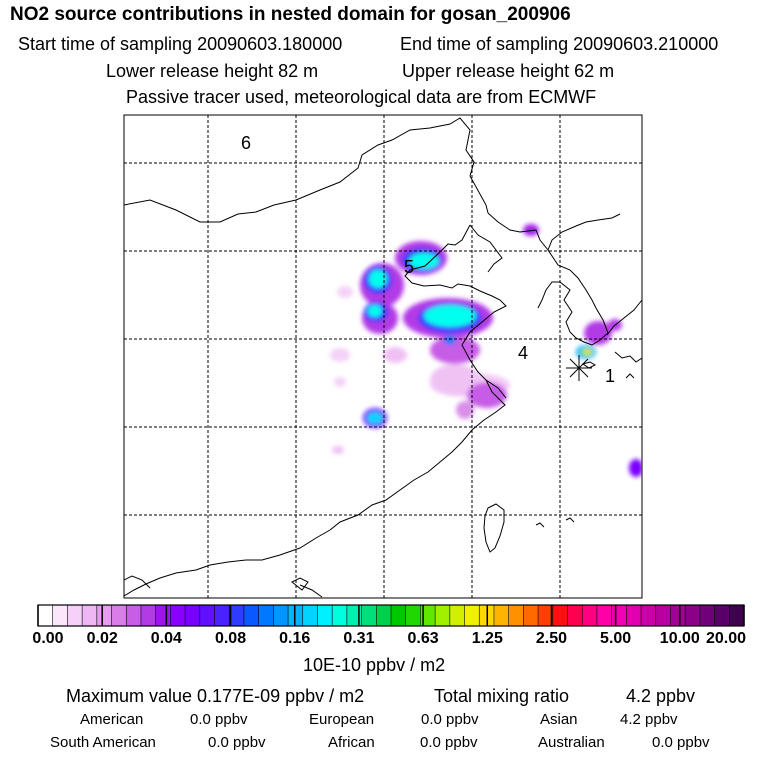 Image resolution: width=768 pixels, height=768 pixels. Describe the element at coordinates (295, 638) in the screenshot. I see `colorbar-tick-label: 0.16` at that location.